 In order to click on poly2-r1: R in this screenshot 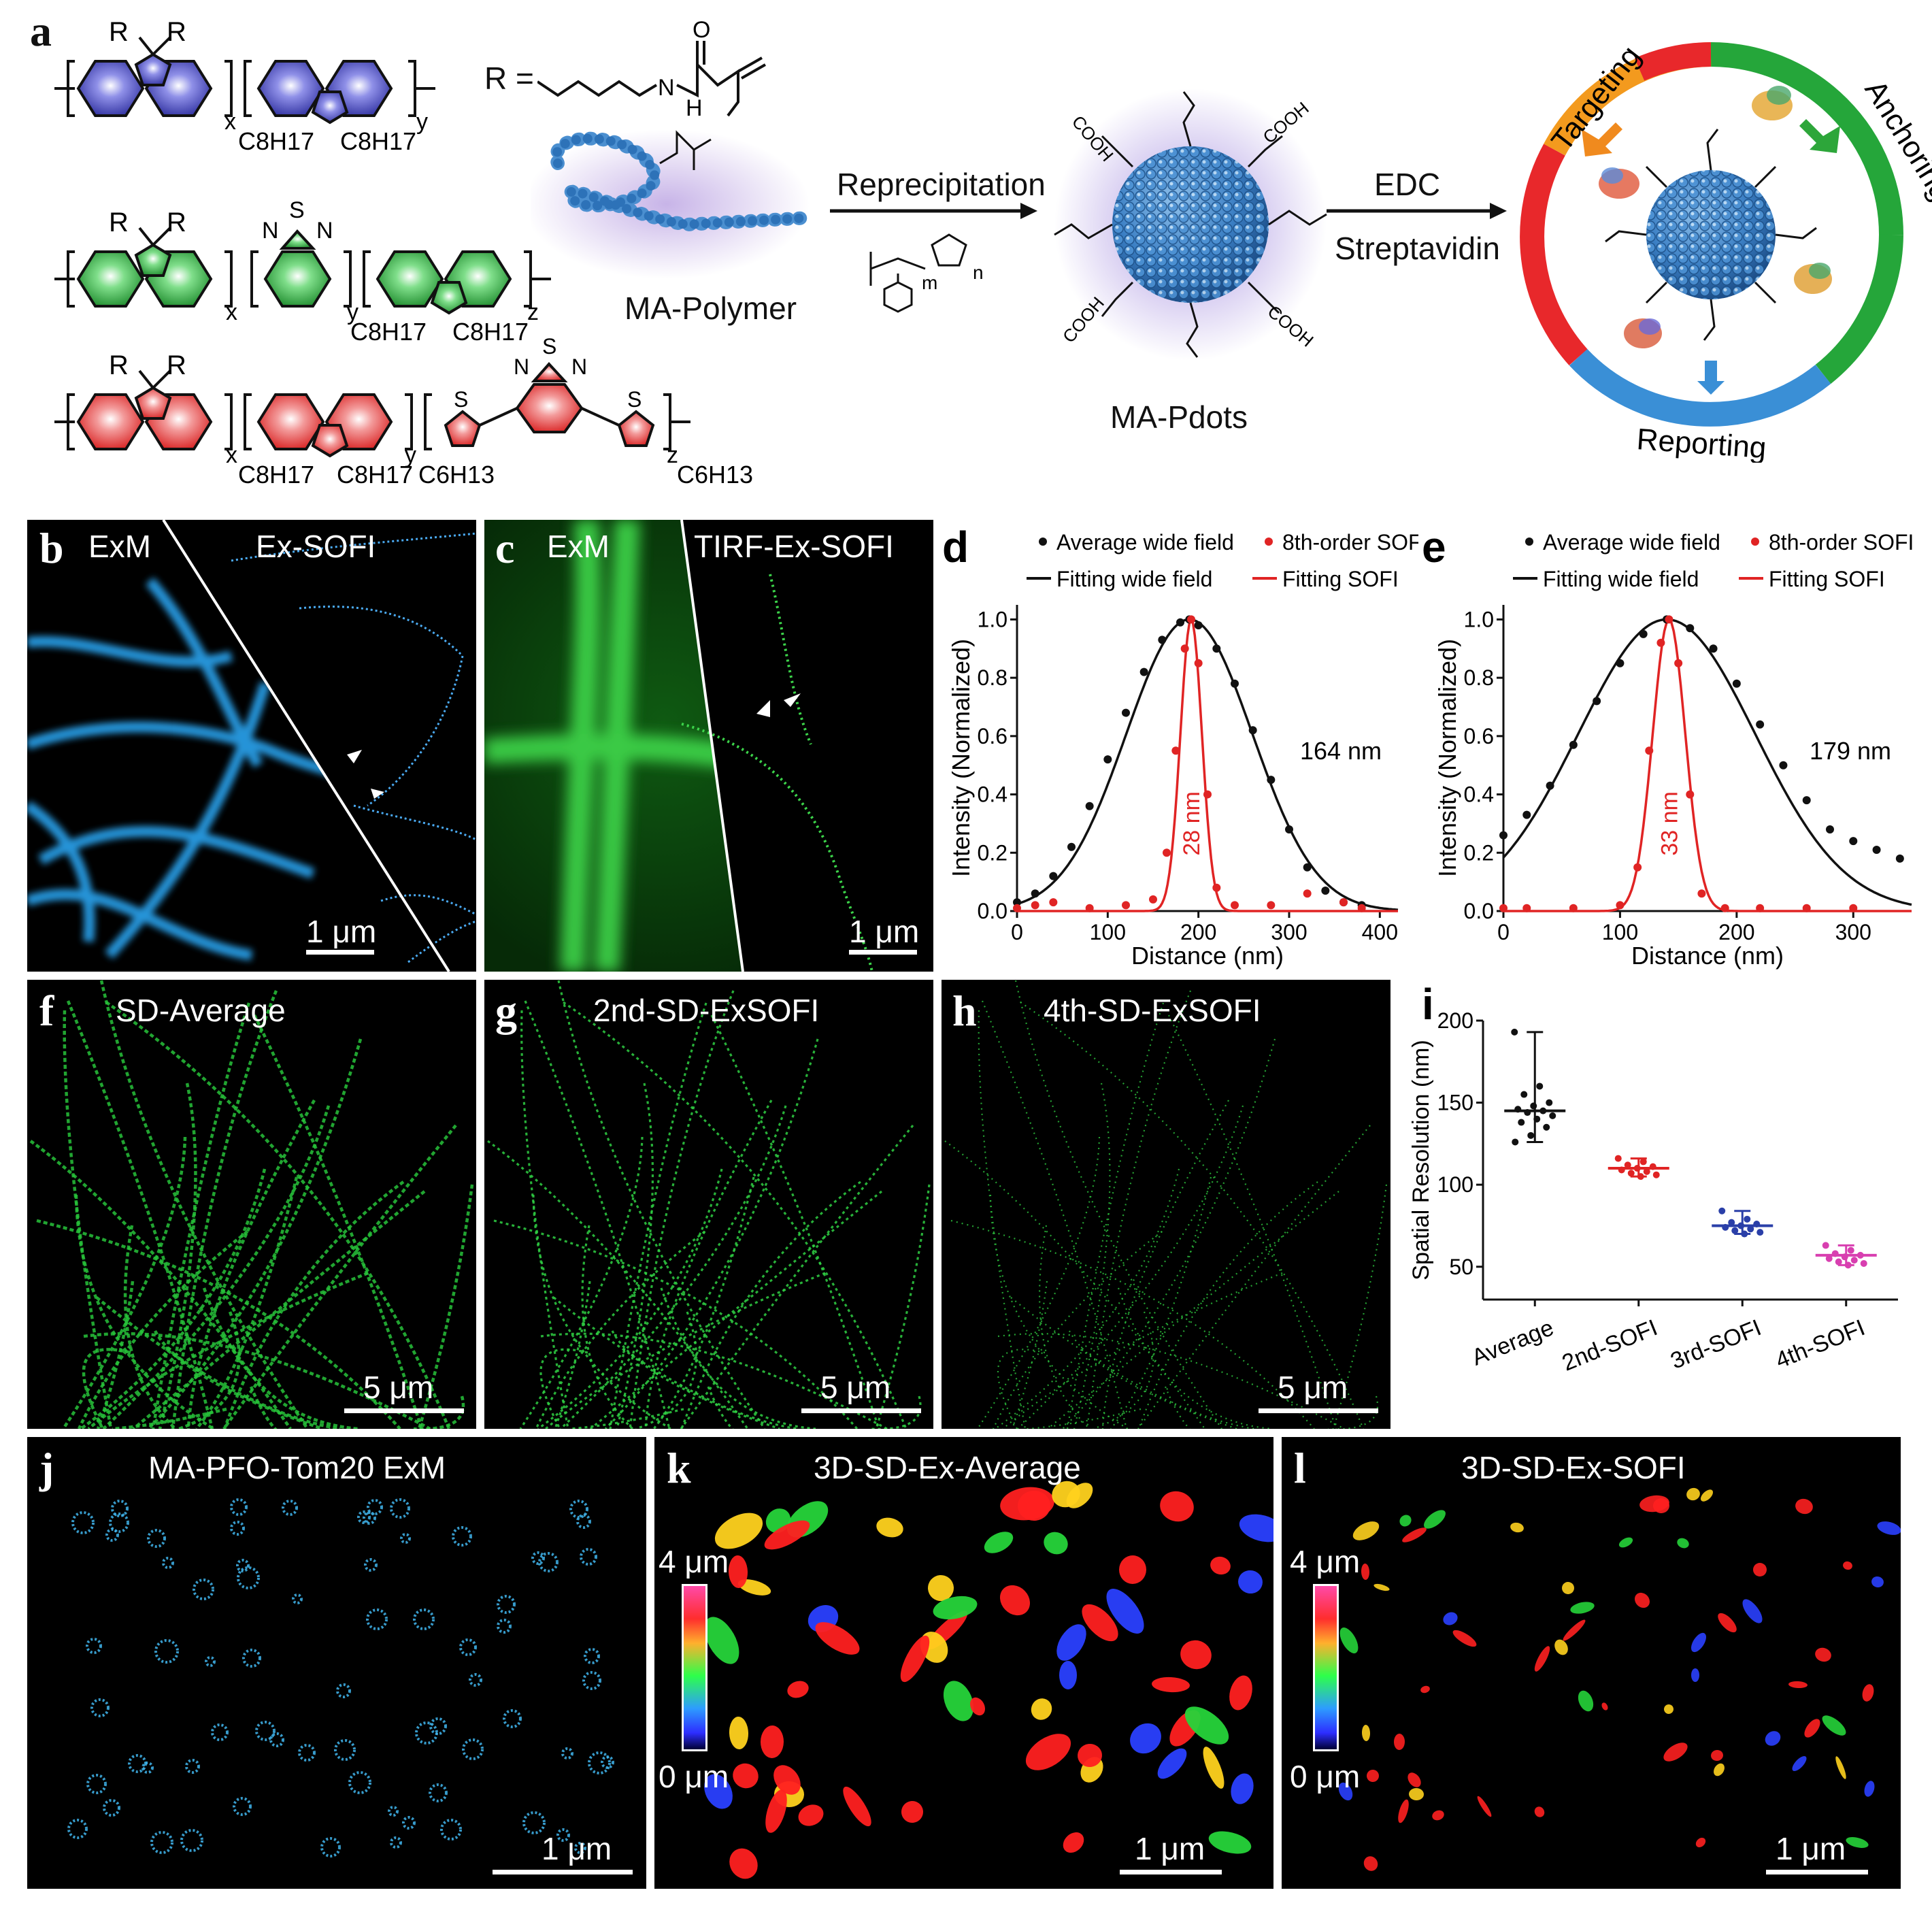, I will do `click(119, 223)`.